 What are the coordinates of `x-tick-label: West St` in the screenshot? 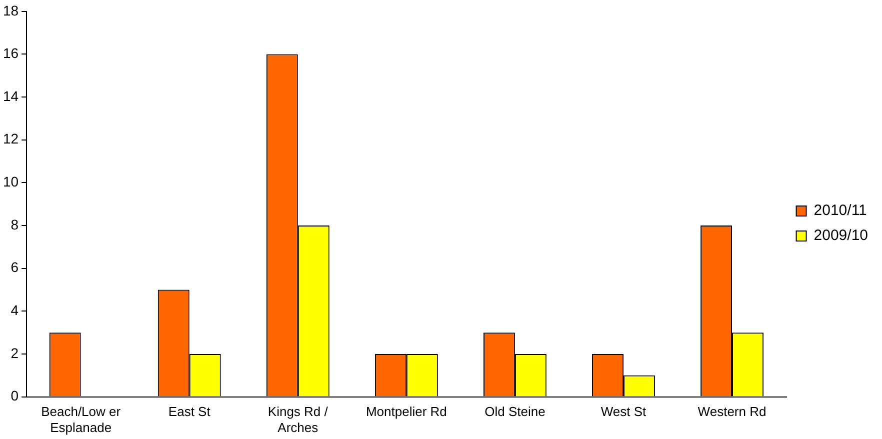 It's located at (623, 412).